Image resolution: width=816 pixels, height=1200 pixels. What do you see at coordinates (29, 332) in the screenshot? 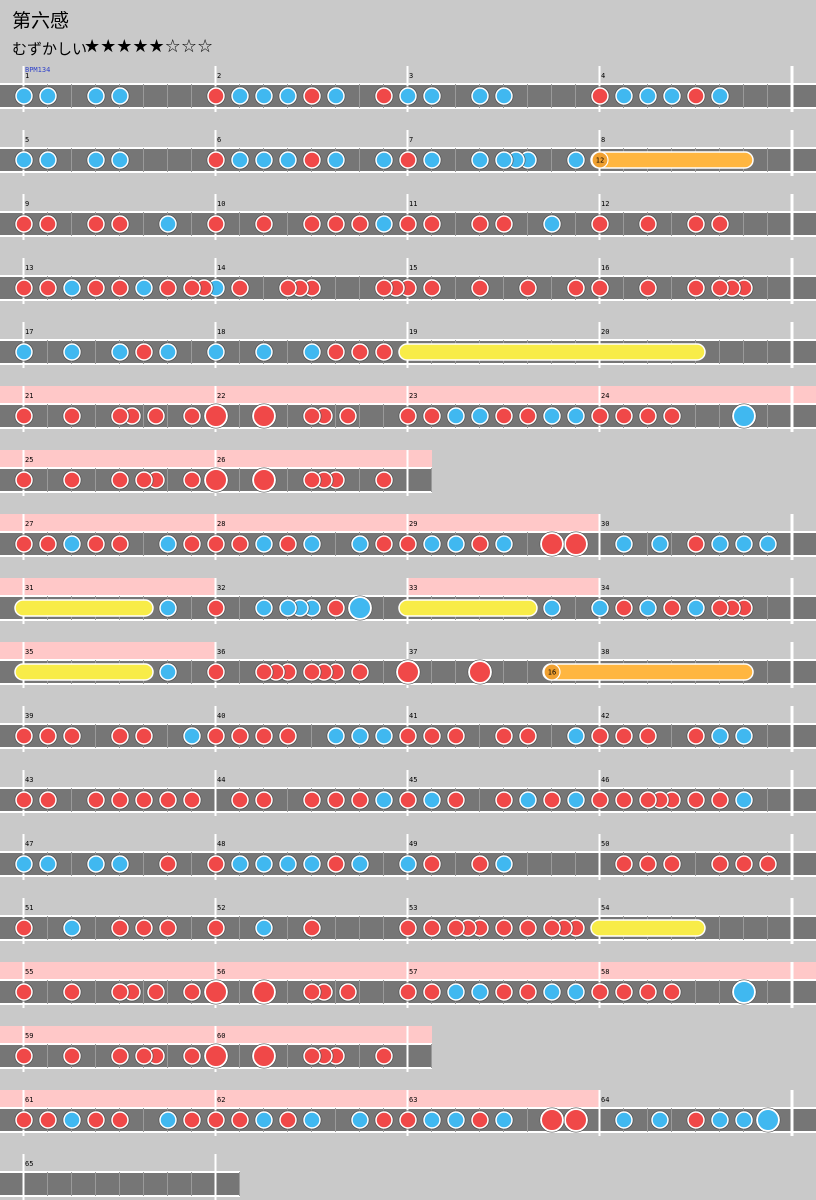
I see `measure-number: 17` at bounding box center [29, 332].